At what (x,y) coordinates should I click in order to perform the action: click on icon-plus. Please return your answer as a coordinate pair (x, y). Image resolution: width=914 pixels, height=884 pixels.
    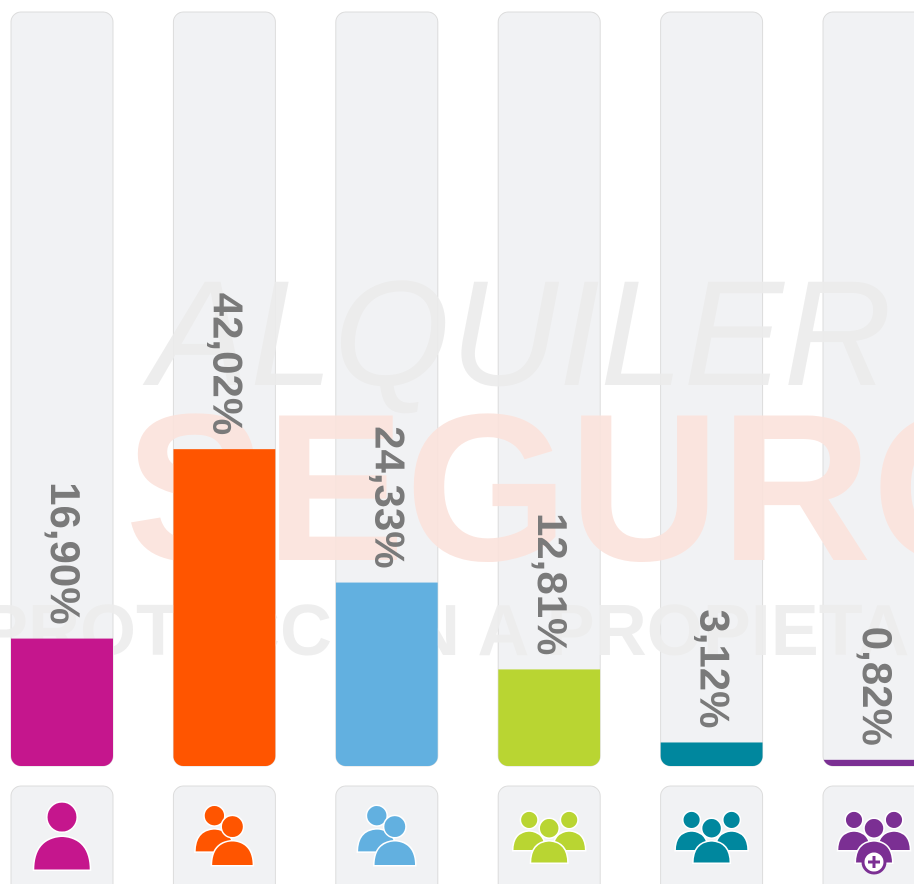
    Looking at the image, I should click on (874, 862).